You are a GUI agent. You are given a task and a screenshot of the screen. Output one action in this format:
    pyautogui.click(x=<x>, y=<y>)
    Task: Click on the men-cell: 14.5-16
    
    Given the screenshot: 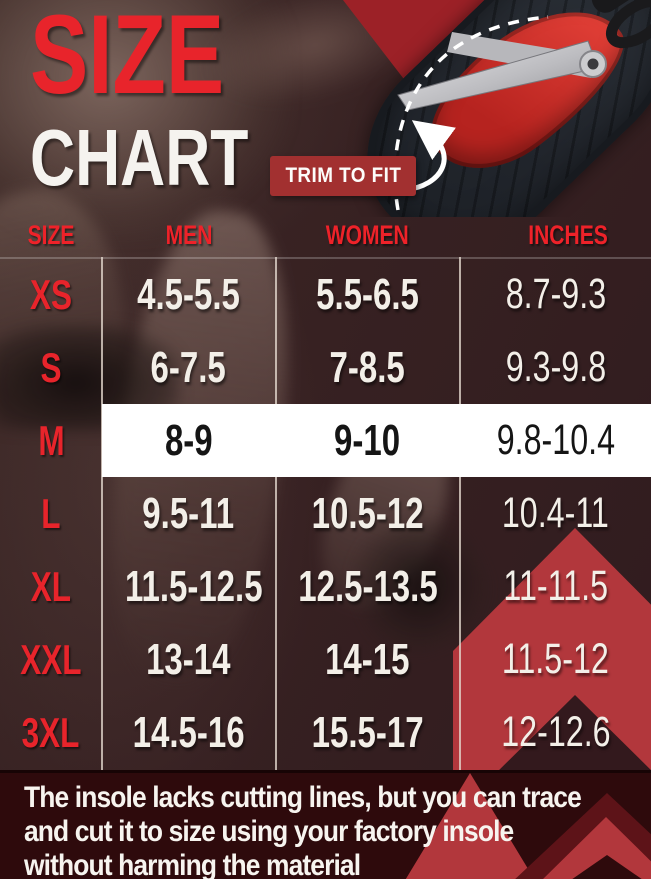 What is the action you would take?
    pyautogui.click(x=188, y=732)
    